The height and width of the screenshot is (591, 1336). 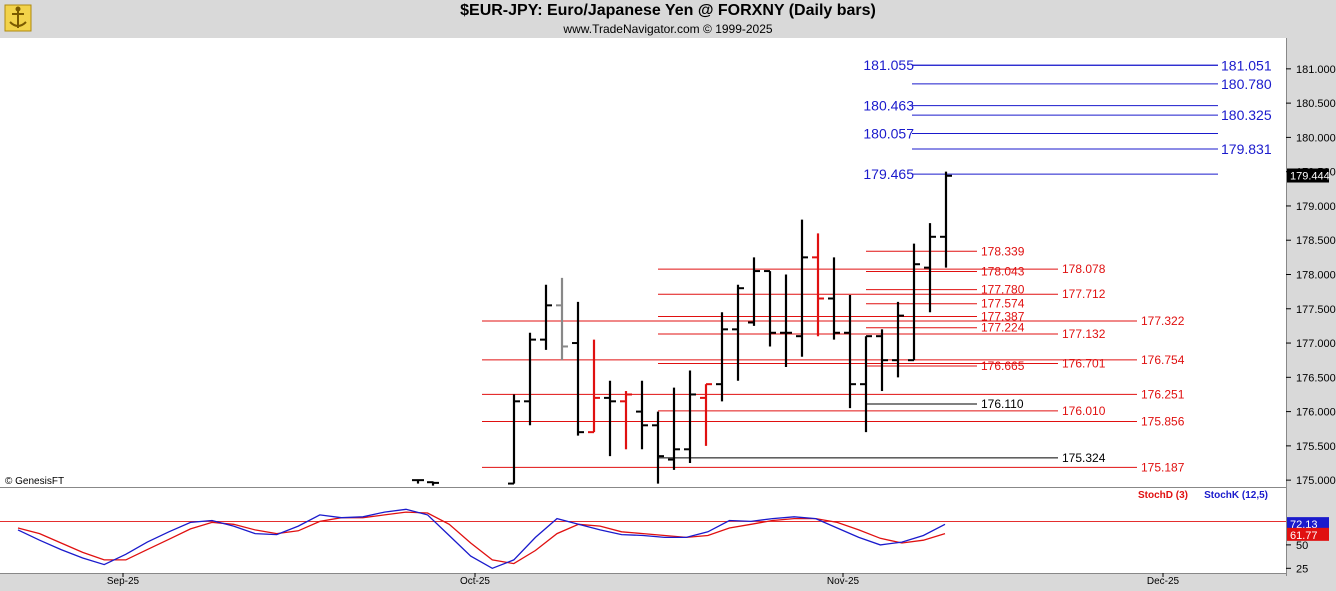 I want to click on price-tick-label: 175.000, so click(x=1316, y=481).